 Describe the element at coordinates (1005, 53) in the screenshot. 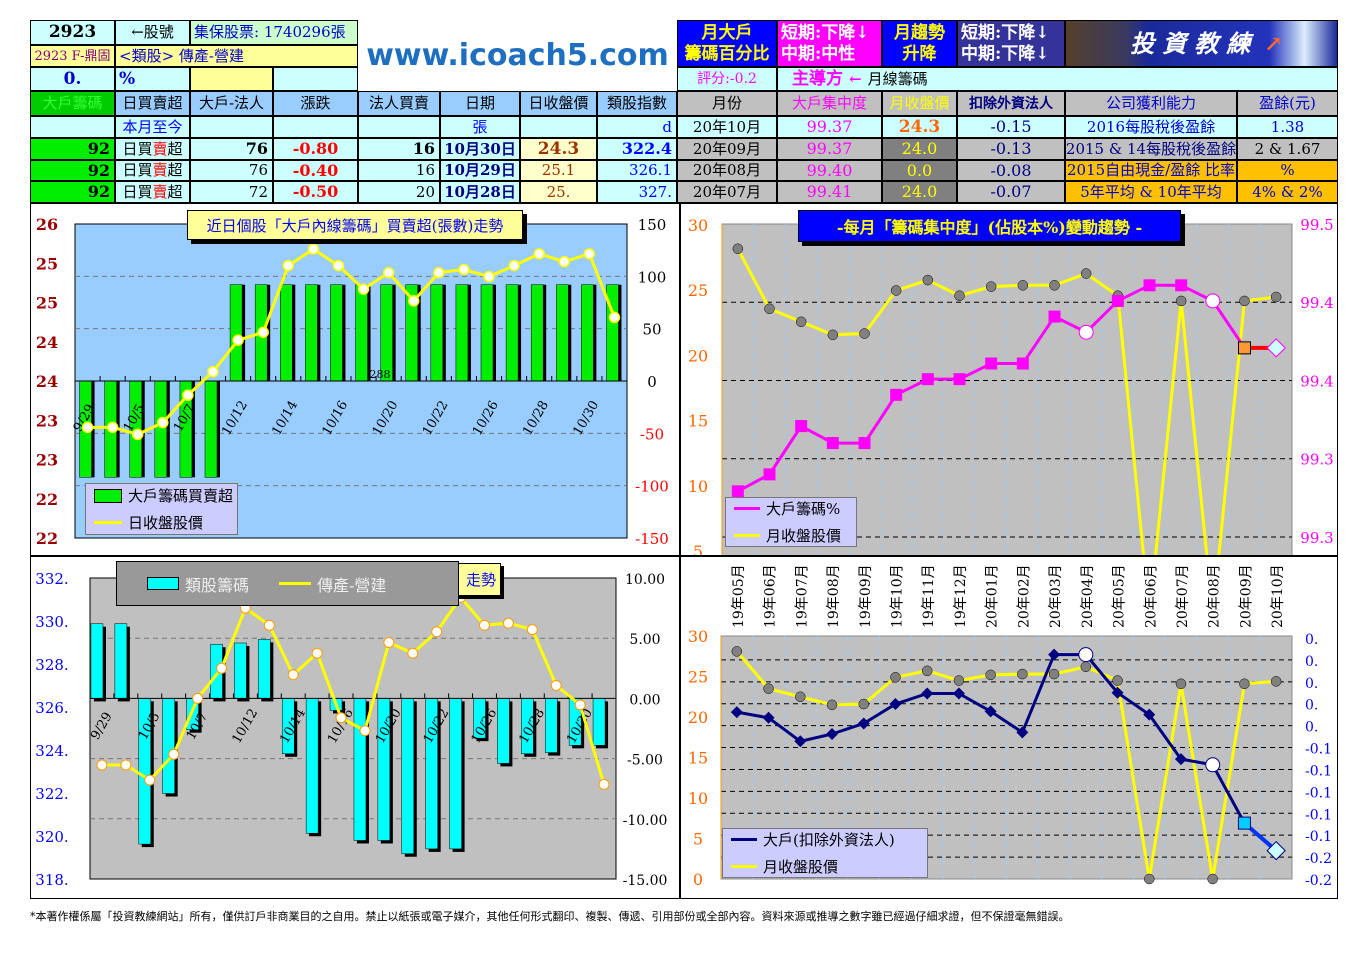

I see `mid-term-status: 中期:下降↓` at that location.